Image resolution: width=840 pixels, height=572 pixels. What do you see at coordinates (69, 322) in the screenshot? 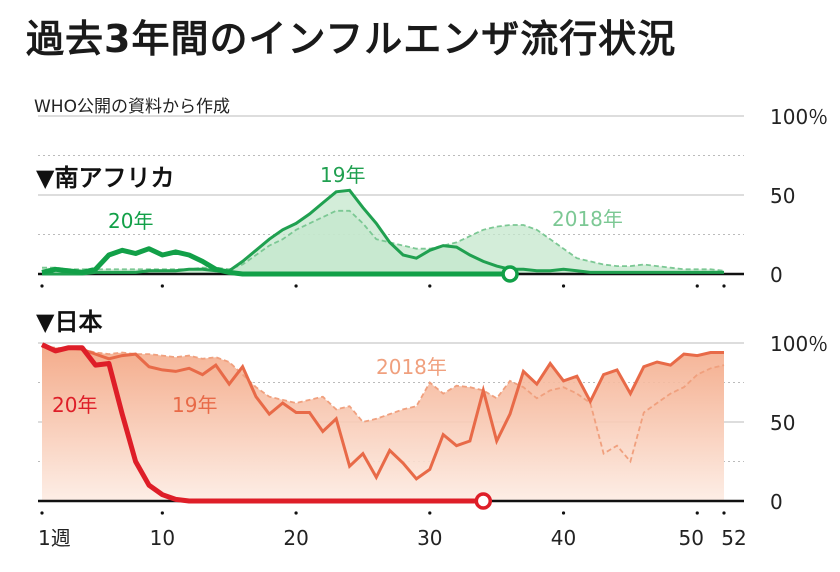
I see `panel-title: ▼日本` at bounding box center [69, 322].